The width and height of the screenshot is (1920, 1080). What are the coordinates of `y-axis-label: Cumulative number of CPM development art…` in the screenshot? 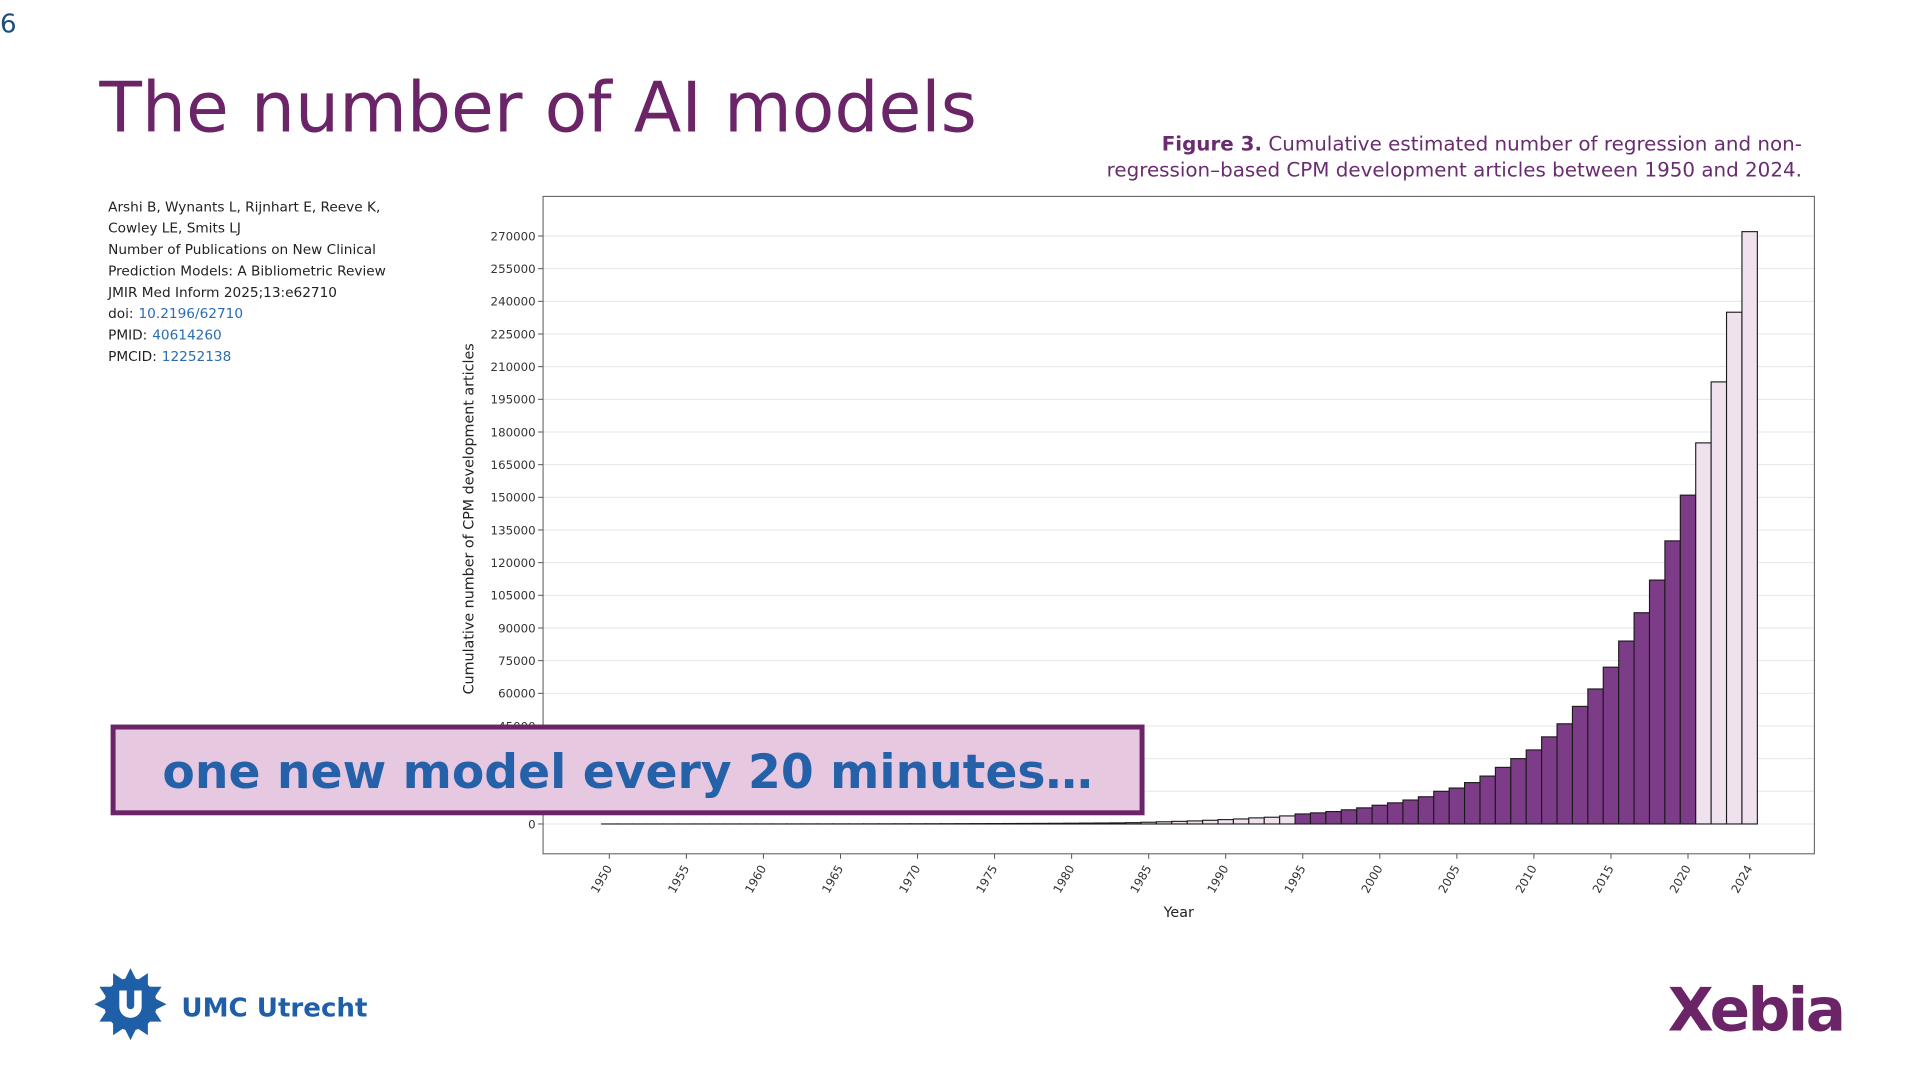 It's located at (469, 518).